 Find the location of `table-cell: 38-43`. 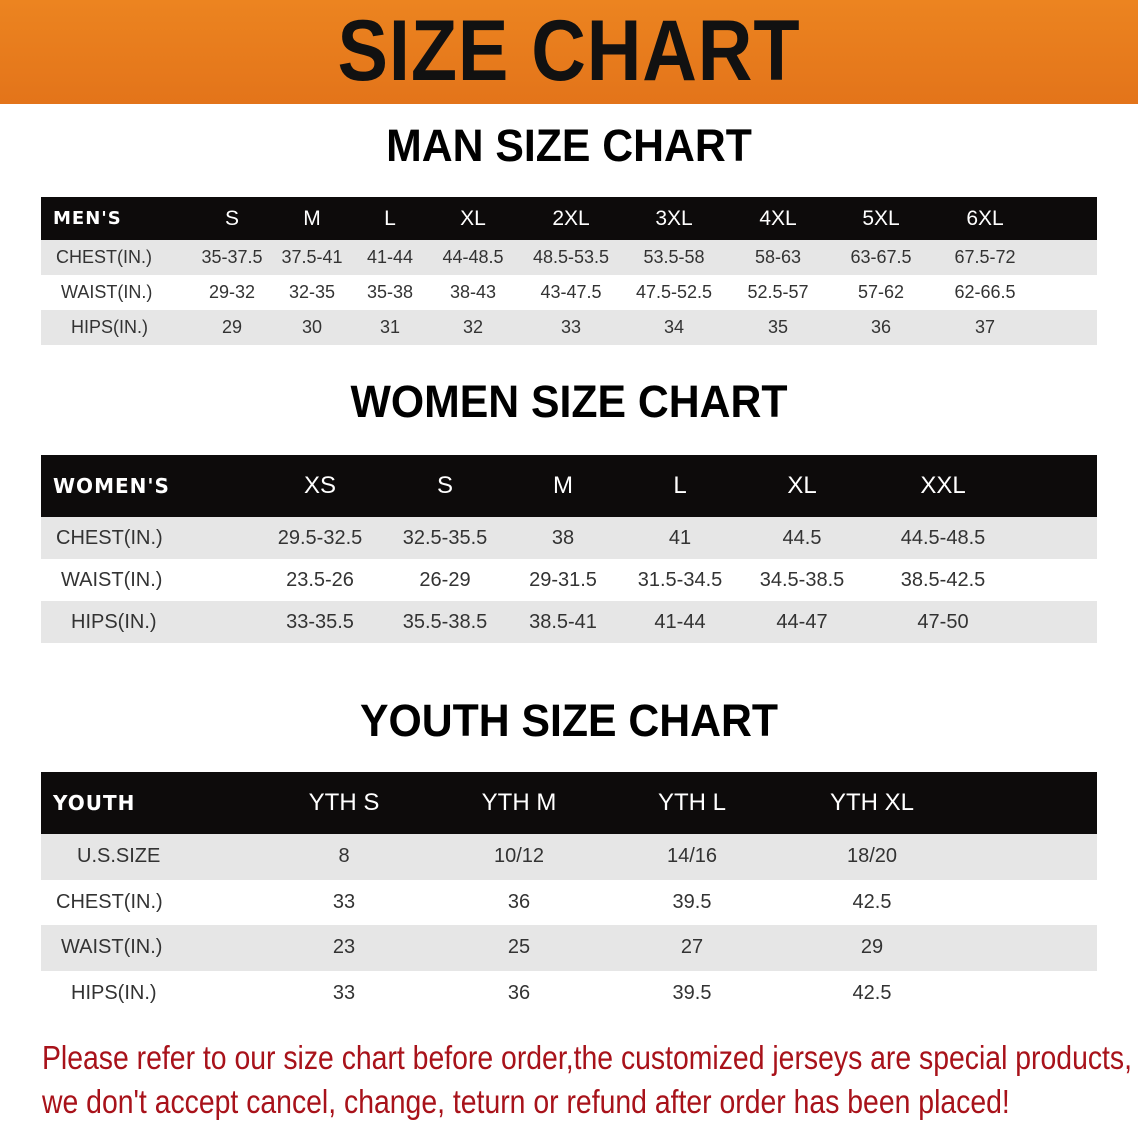

table-cell: 38-43 is located at coordinates (473, 292).